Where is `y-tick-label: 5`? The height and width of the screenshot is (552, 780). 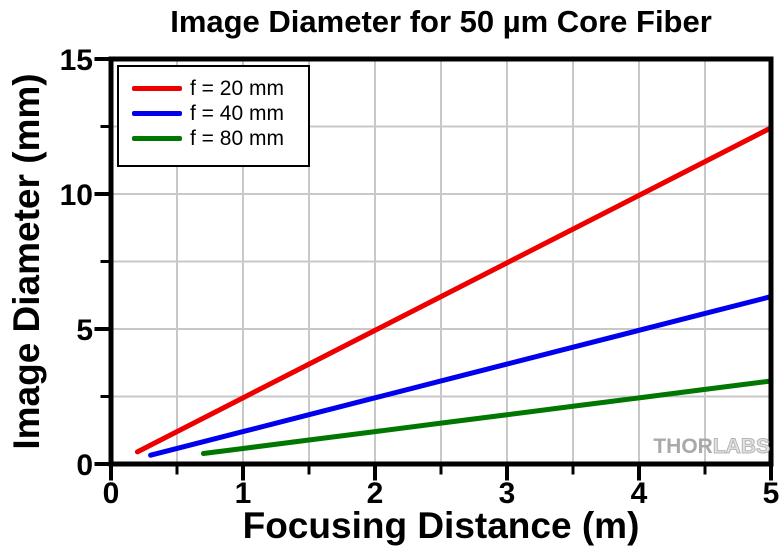 y-tick-label: 5 is located at coordinates (84, 330).